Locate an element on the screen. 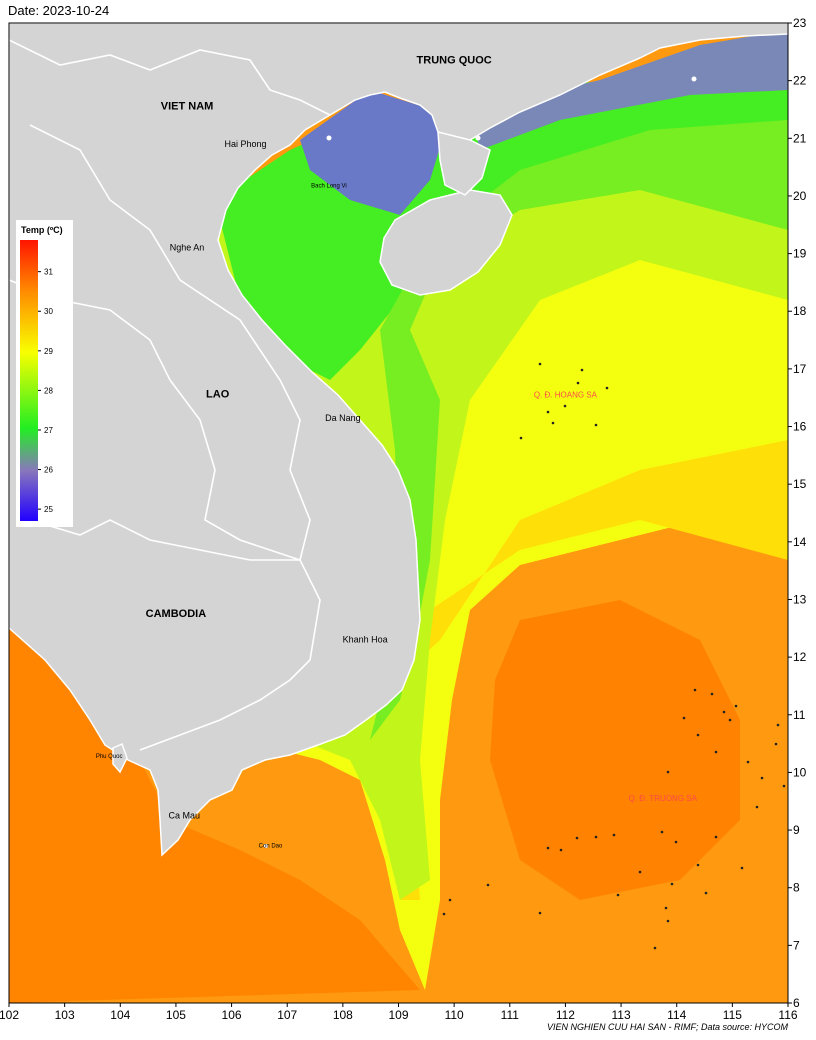 This screenshot has width=816, height=1040. lon-tick-label: 102 is located at coordinates (9, 1015).